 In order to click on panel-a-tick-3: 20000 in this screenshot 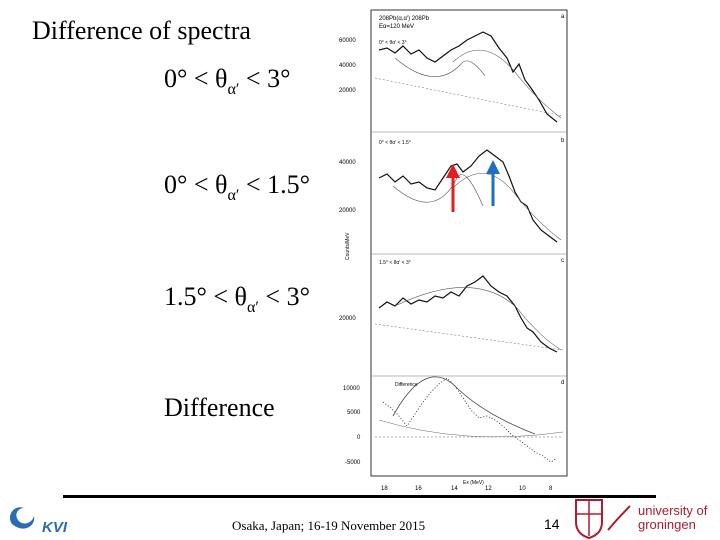, I will do `click(347, 91)`.